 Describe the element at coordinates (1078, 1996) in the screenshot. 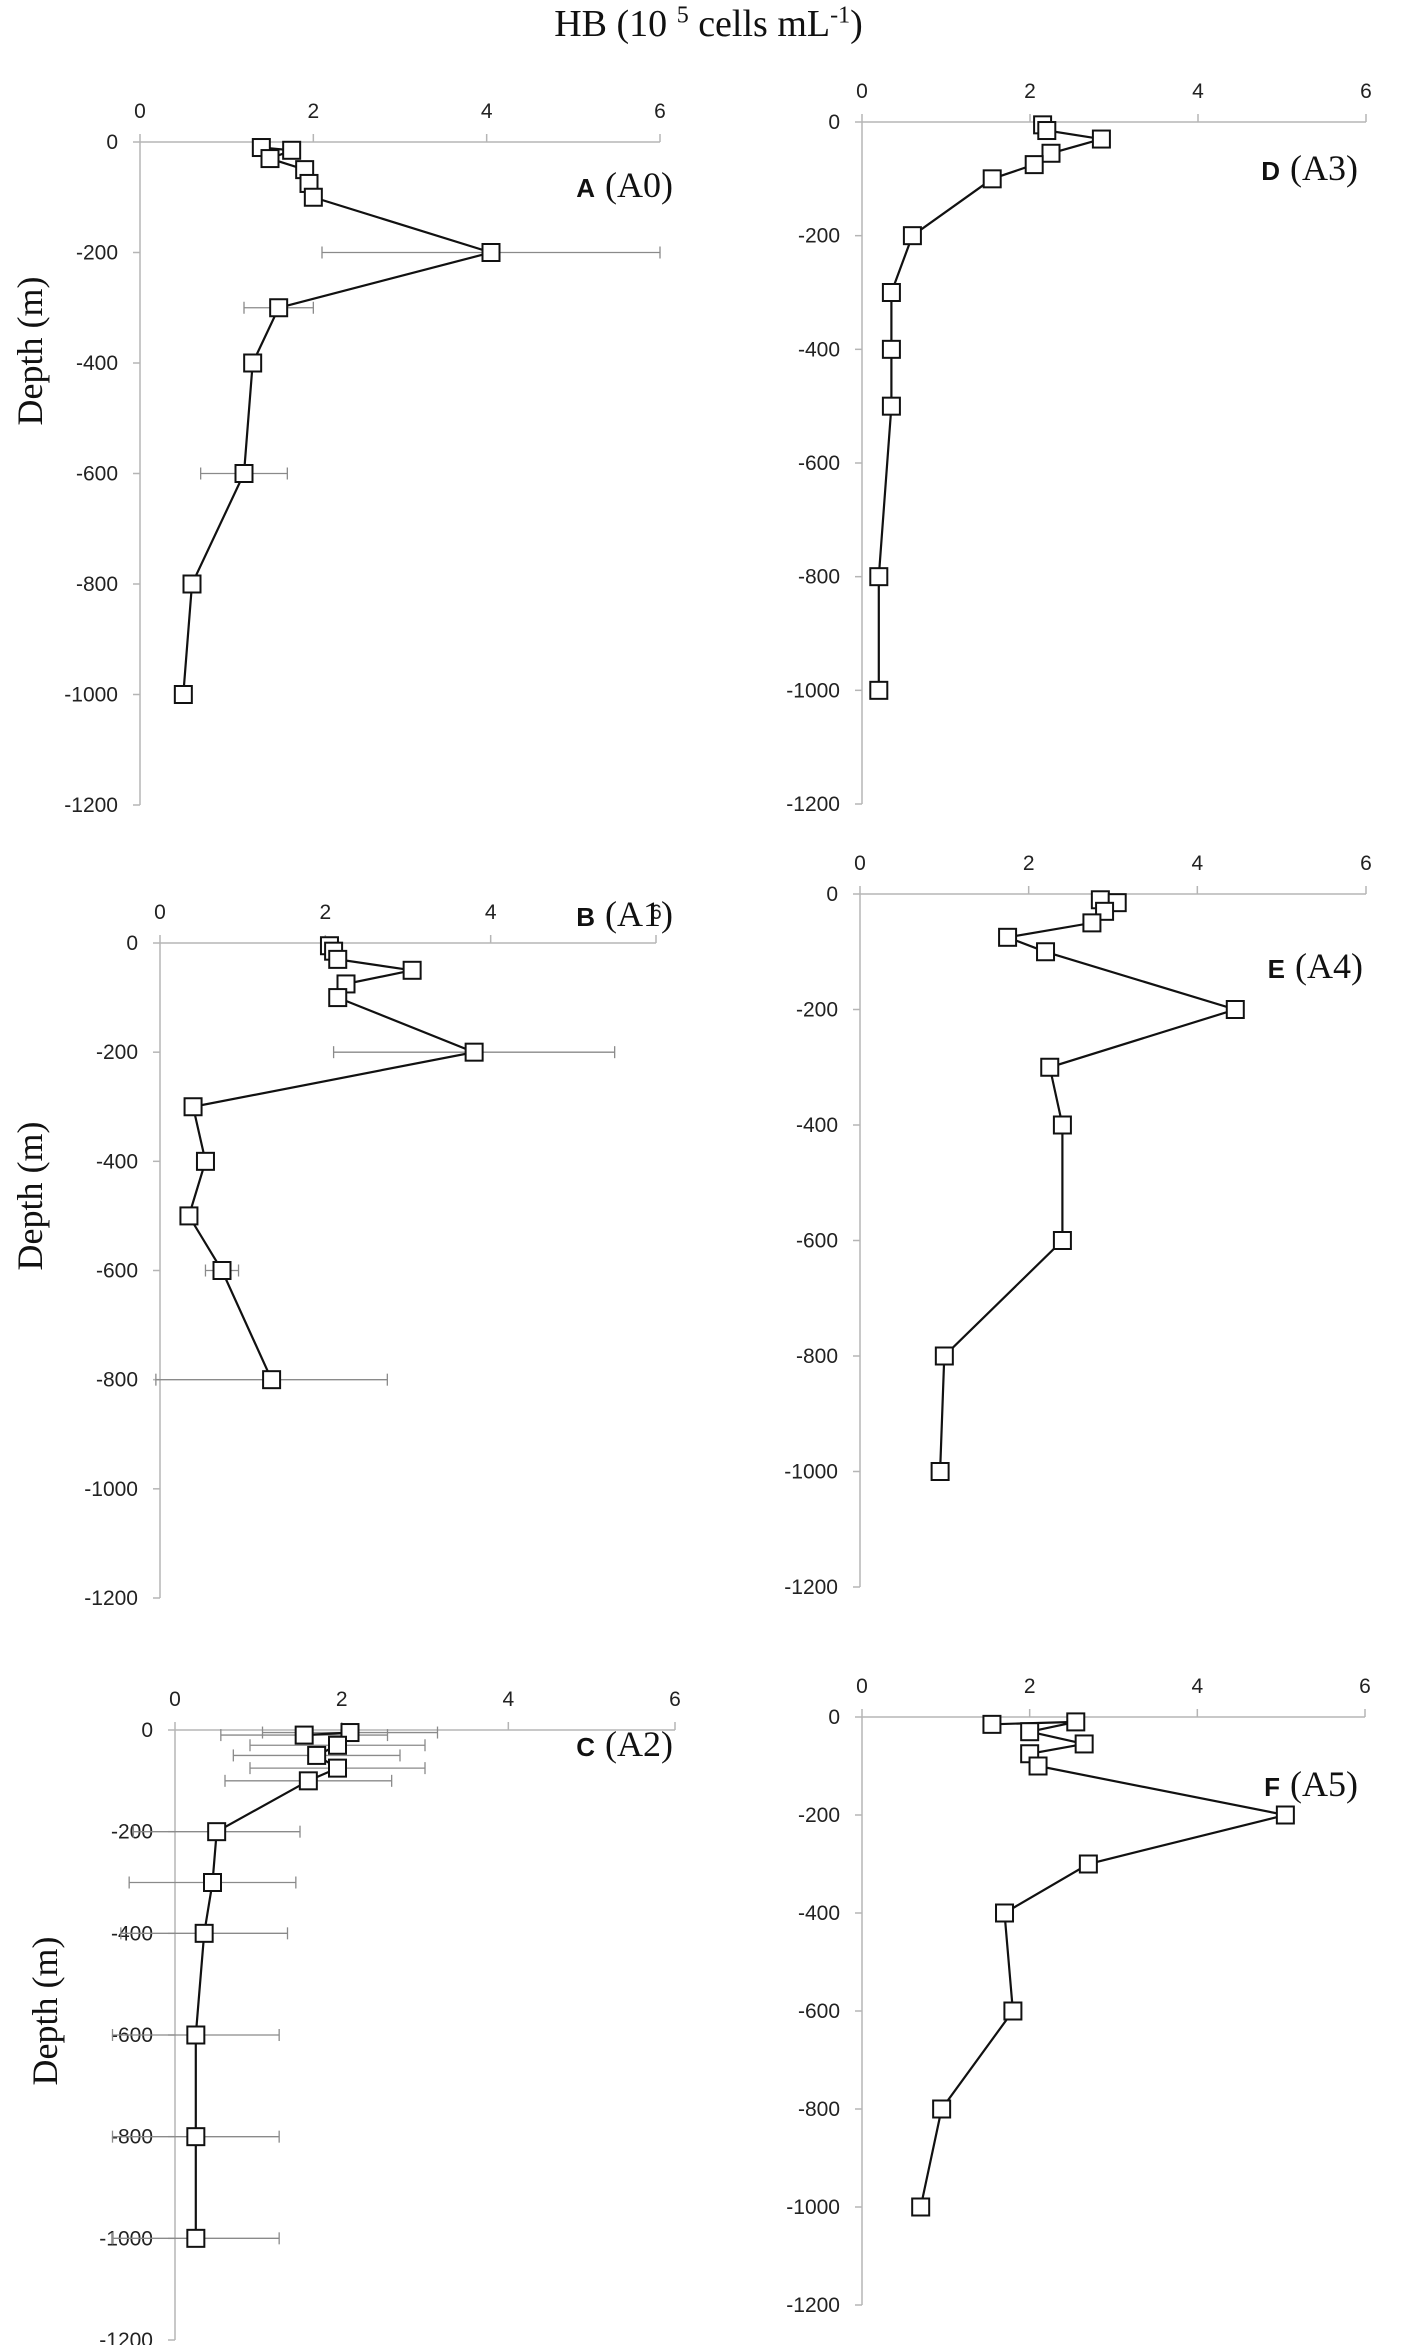

I see `panel-f-plot: 0 2 4 6 0 -200 -400 -600 -800 -1000 -1200 F (A5)` at that location.